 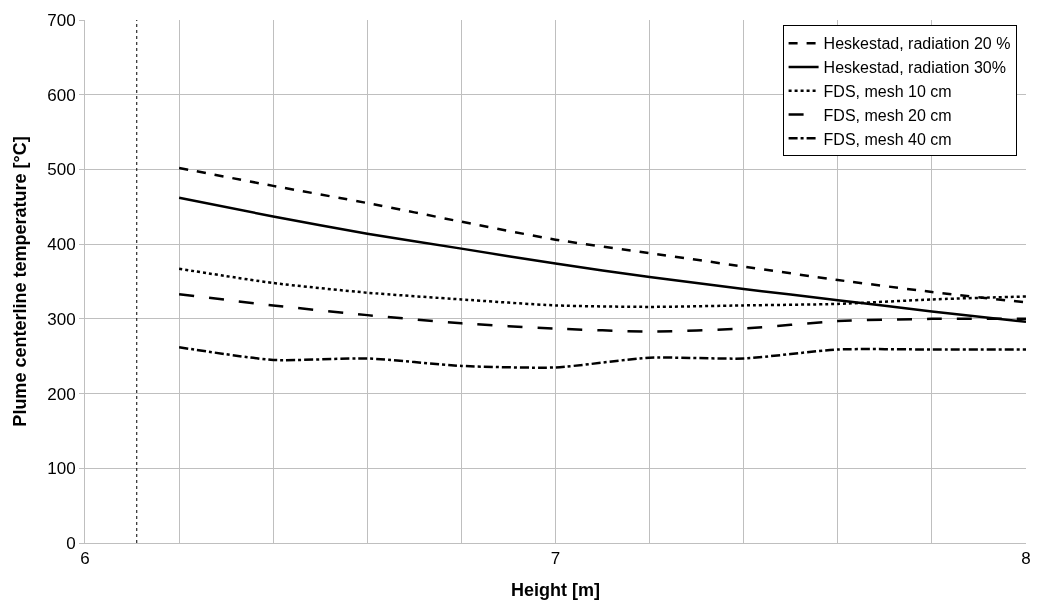 I want to click on y-tick-label: 100, so click(x=61, y=469).